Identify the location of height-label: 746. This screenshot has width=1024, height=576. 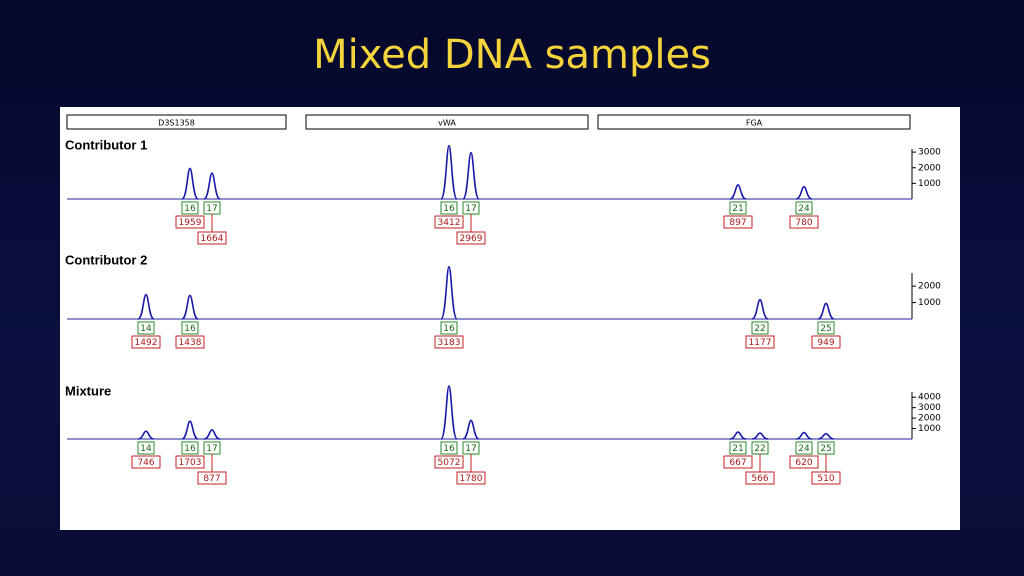
(145, 463).